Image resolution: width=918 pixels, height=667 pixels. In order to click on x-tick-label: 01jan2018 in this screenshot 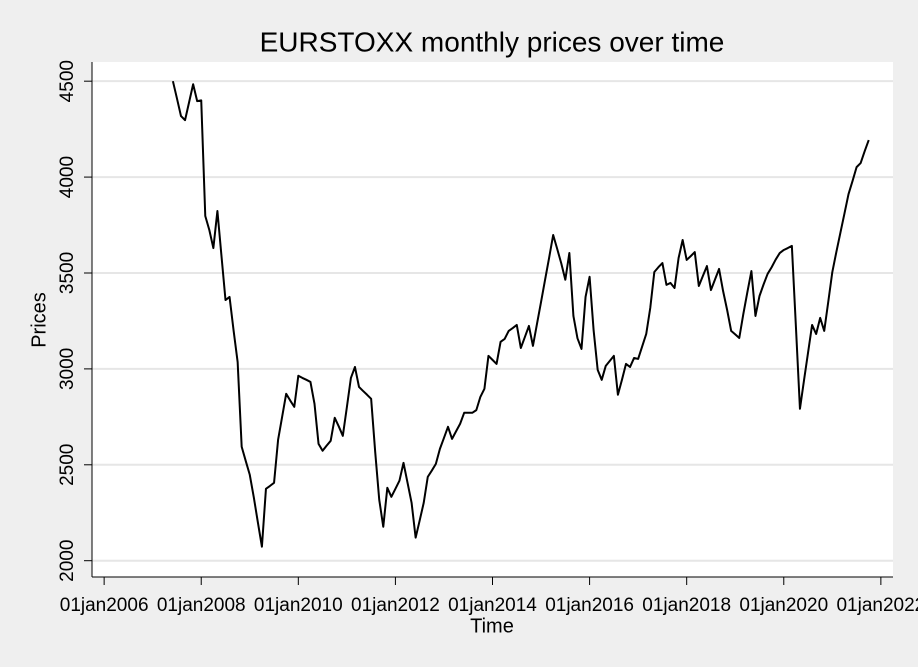, I will do `click(686, 605)`.